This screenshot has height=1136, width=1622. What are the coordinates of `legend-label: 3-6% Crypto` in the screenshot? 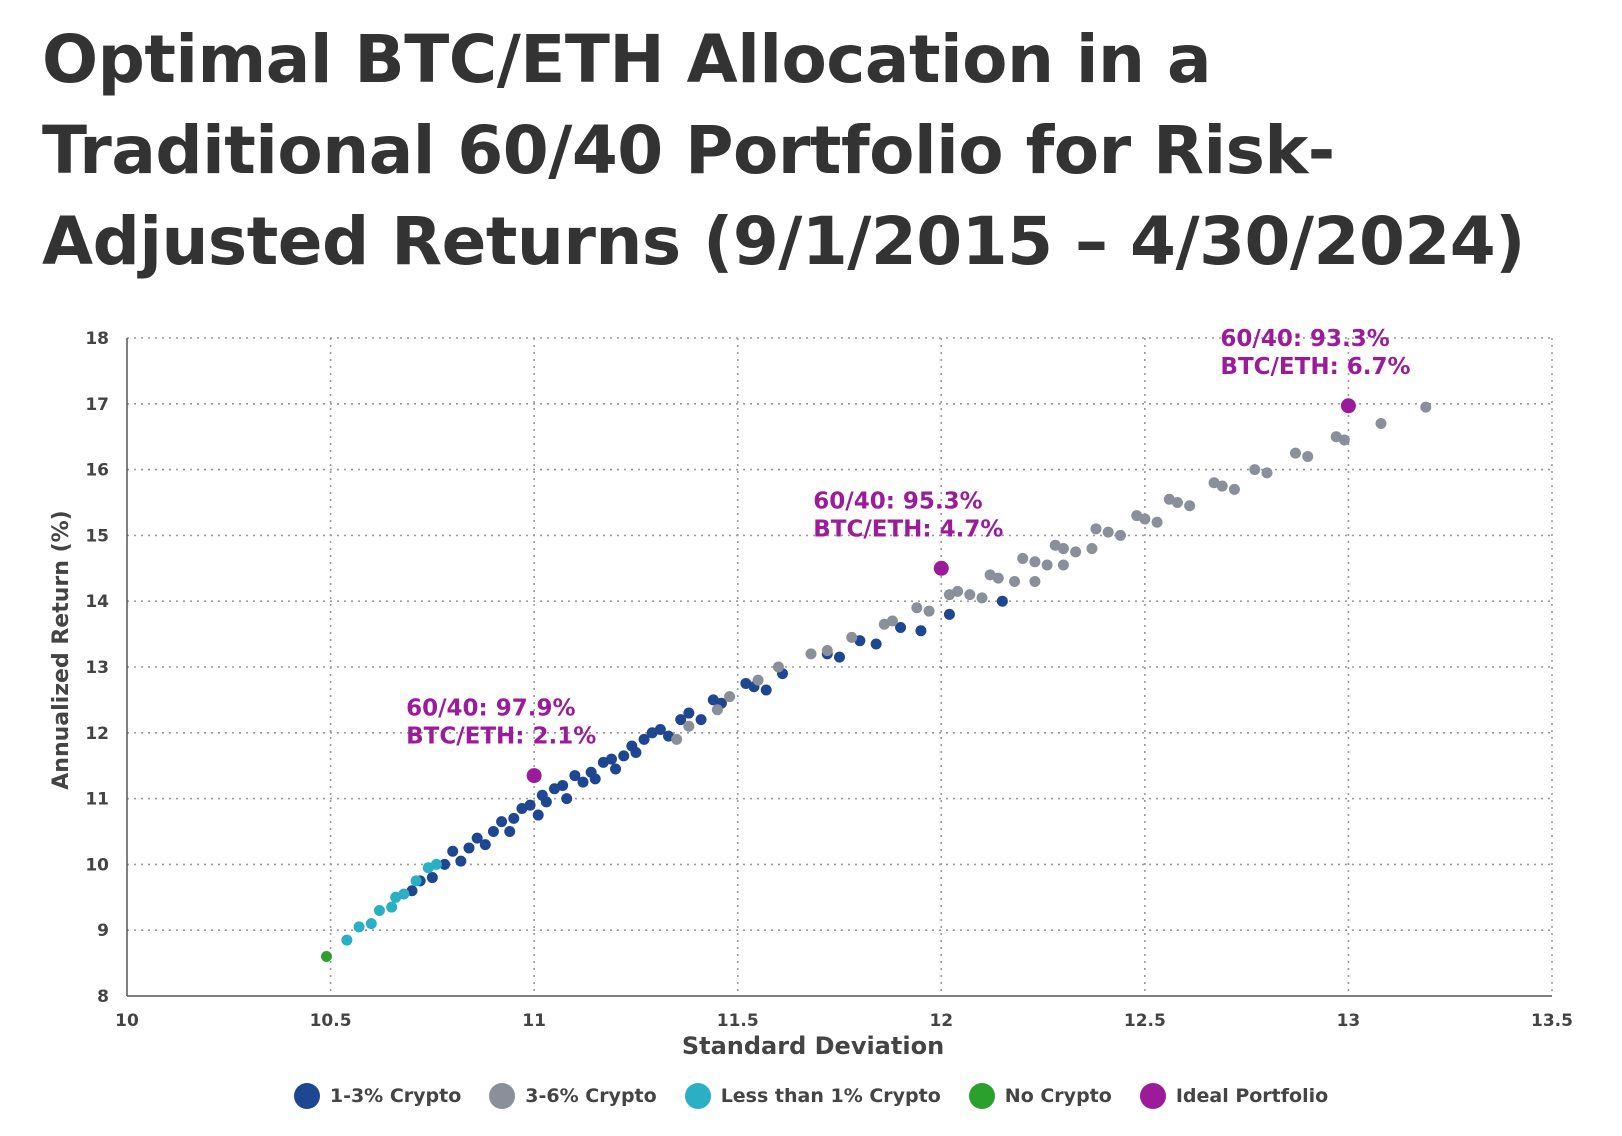 It's located at (591, 1096).